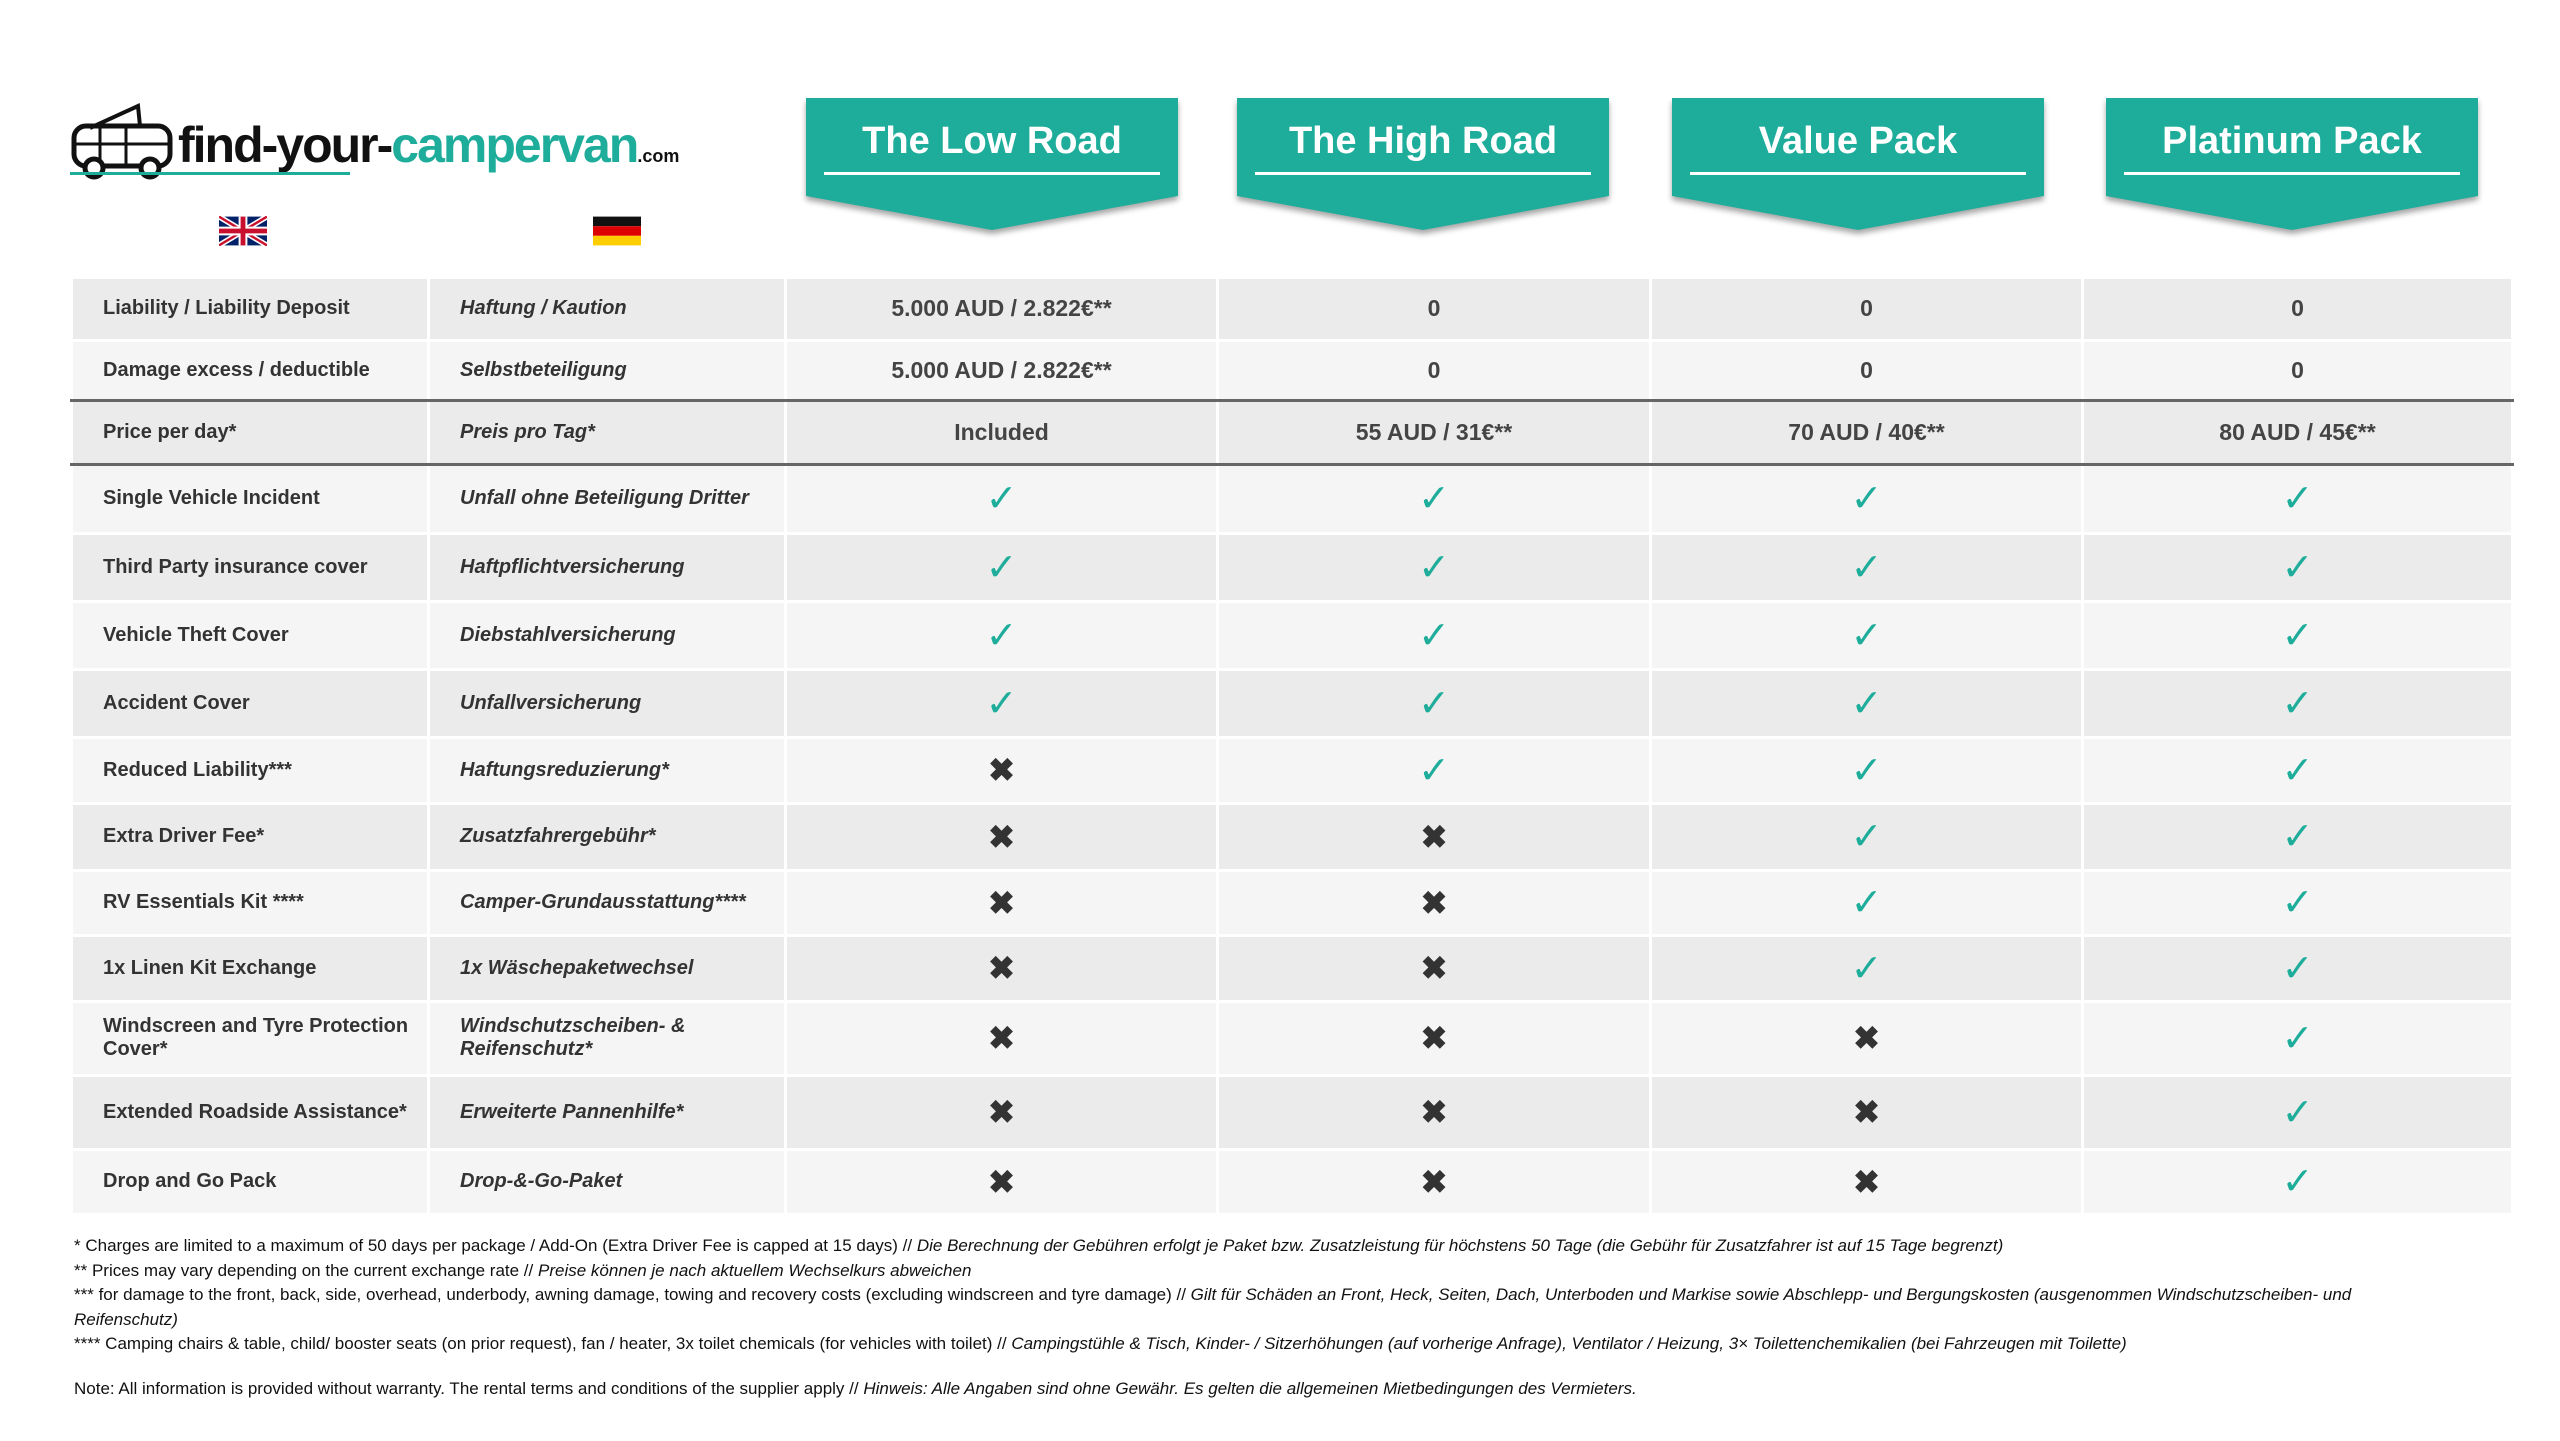 This screenshot has height=1441, width=2560. Describe the element at coordinates (1292, 1182) in the screenshot. I see `table-row: Drop and Go Pack Drop-&-Go-Paket ✖ ✖ ✖ ✓` at that location.